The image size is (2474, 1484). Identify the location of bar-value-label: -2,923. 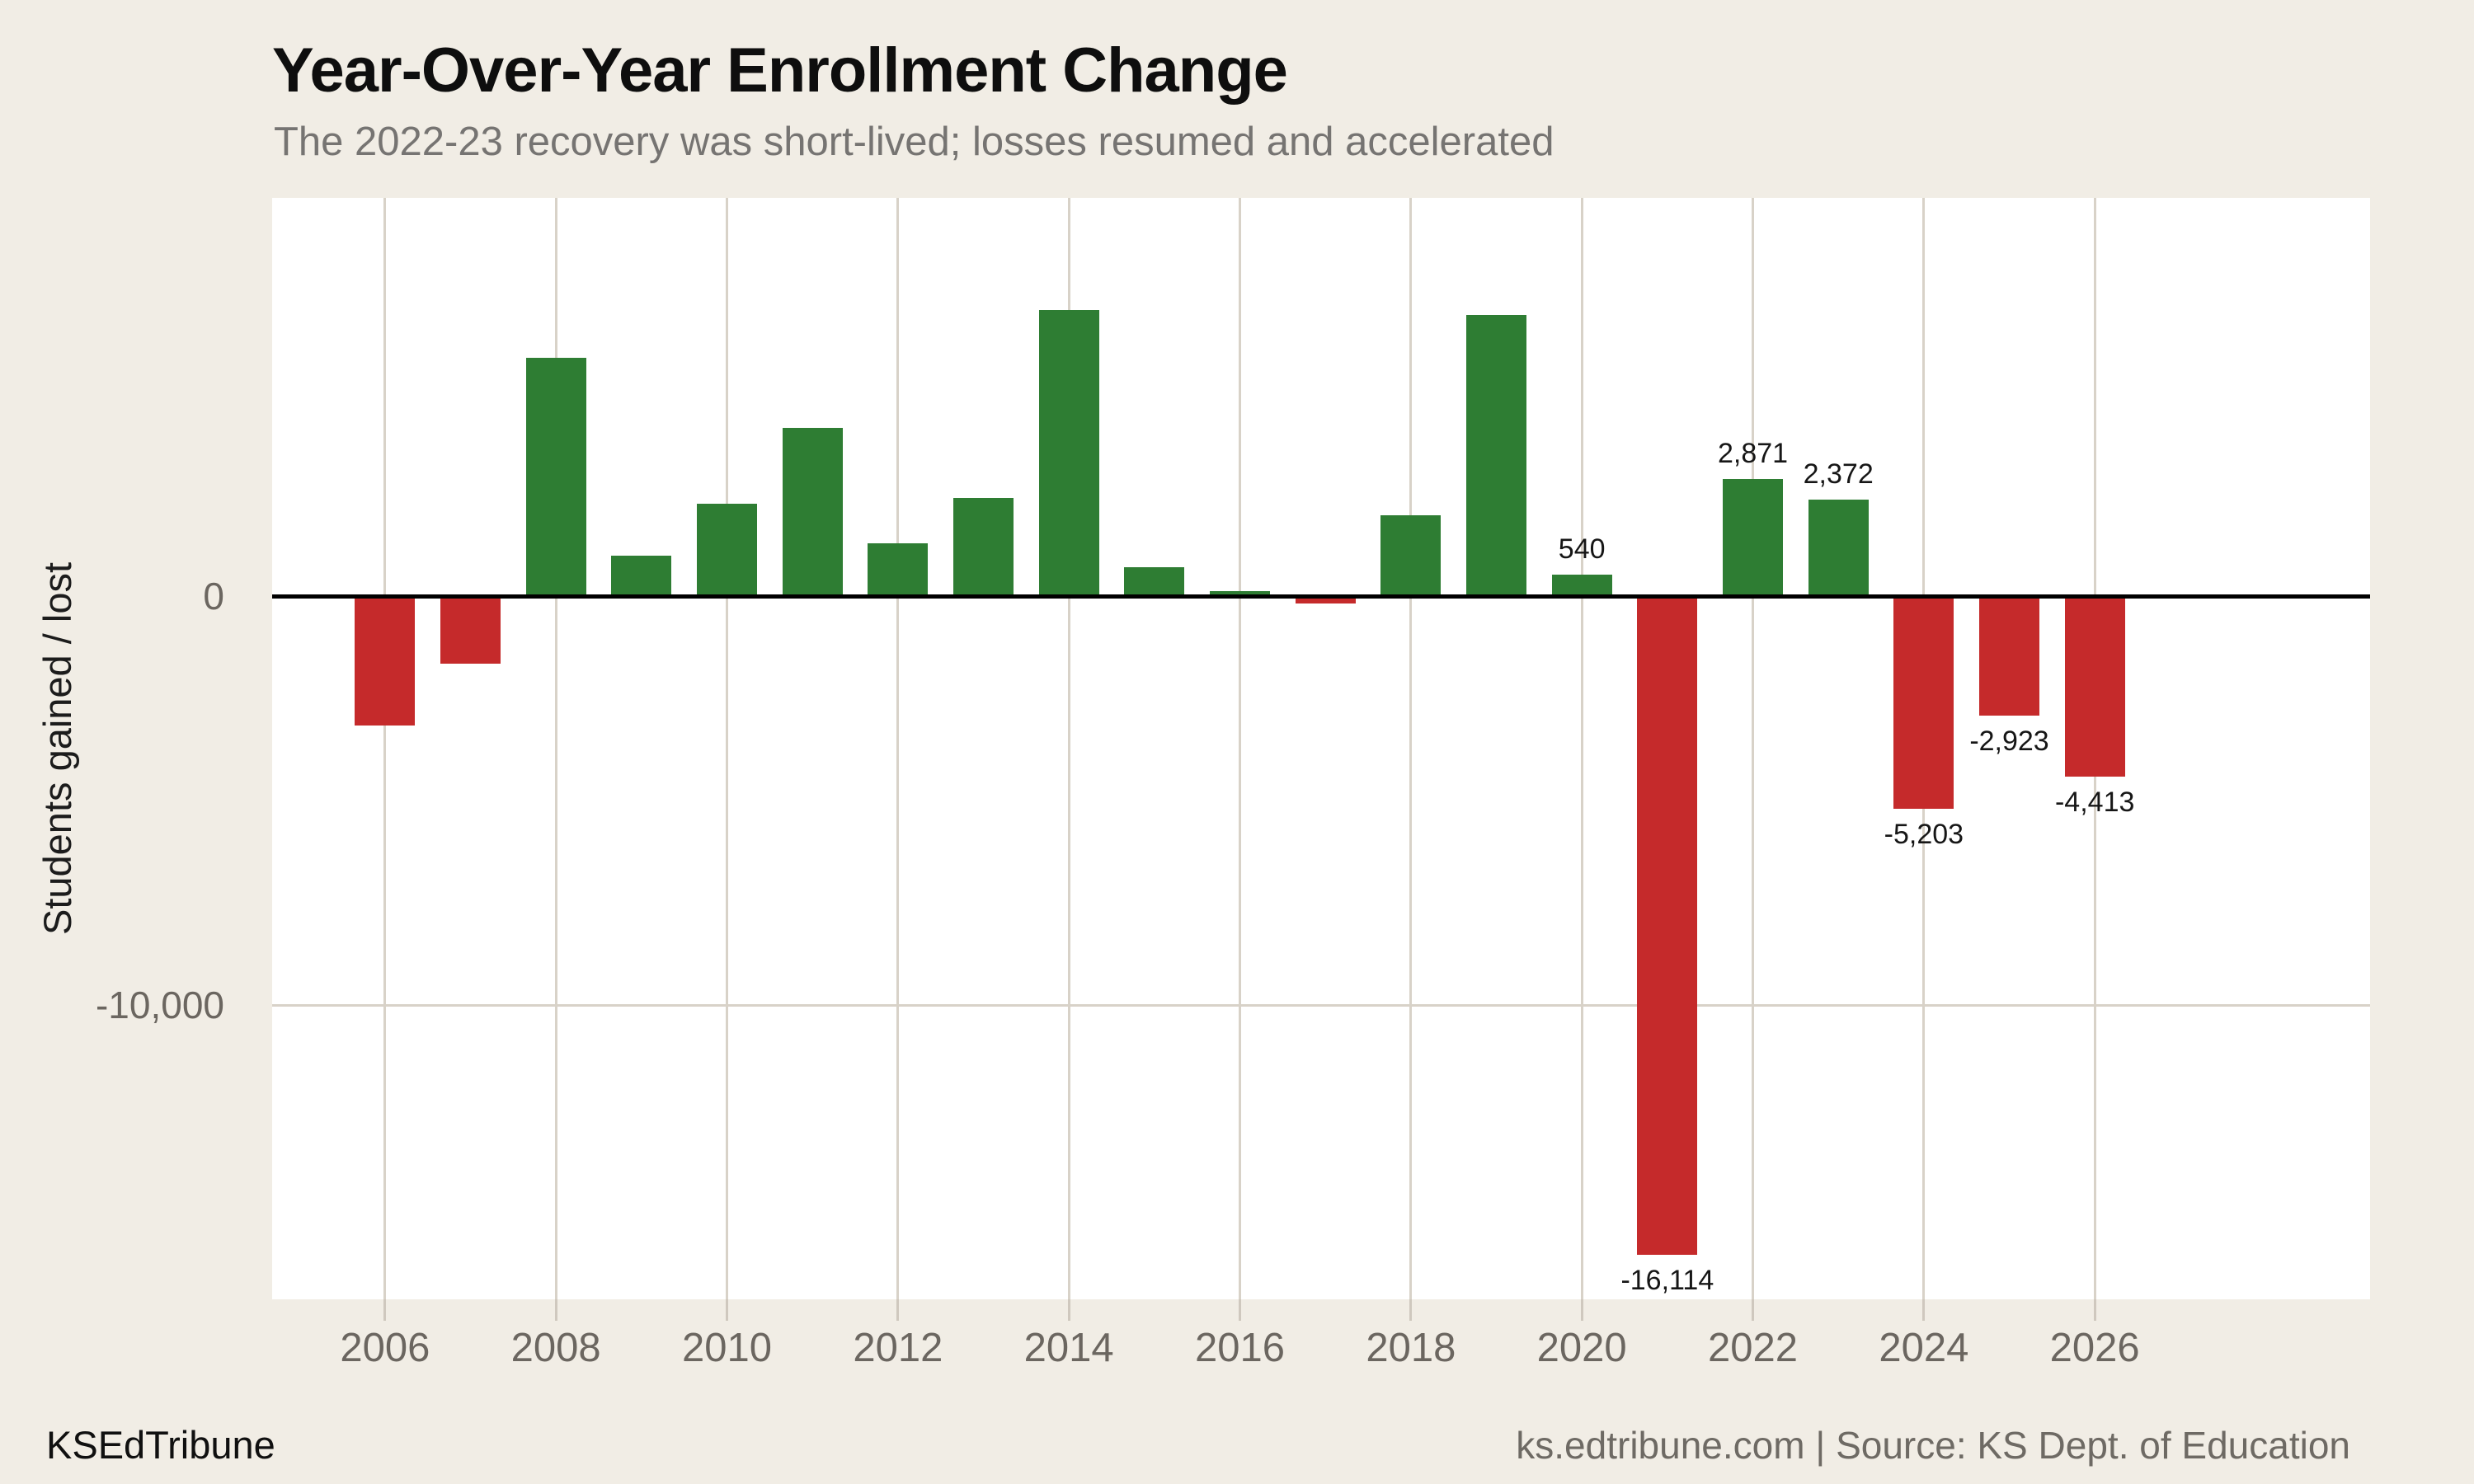
(2009, 742).